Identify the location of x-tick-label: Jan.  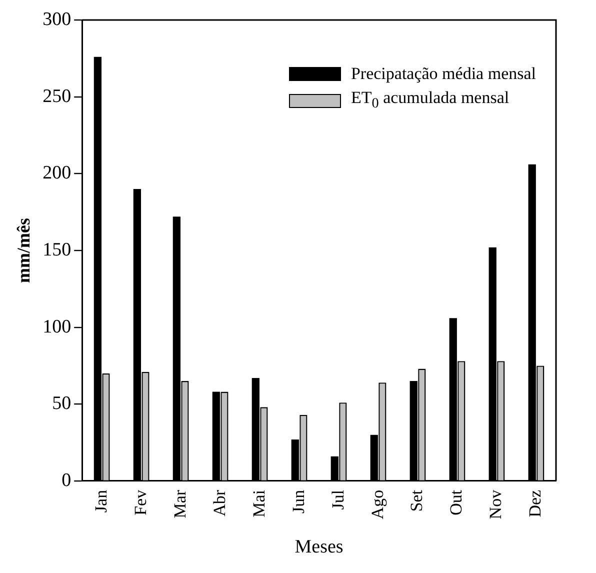
(100, 501).